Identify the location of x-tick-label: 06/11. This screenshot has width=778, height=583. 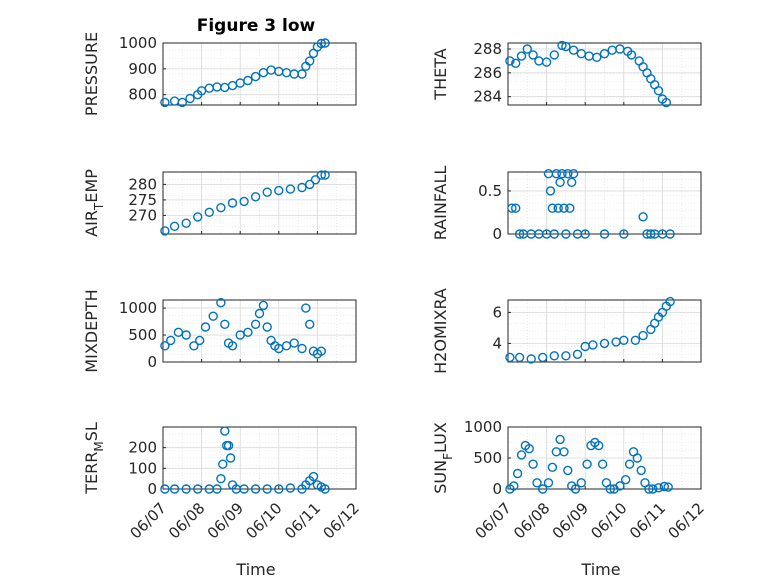
(302, 520).